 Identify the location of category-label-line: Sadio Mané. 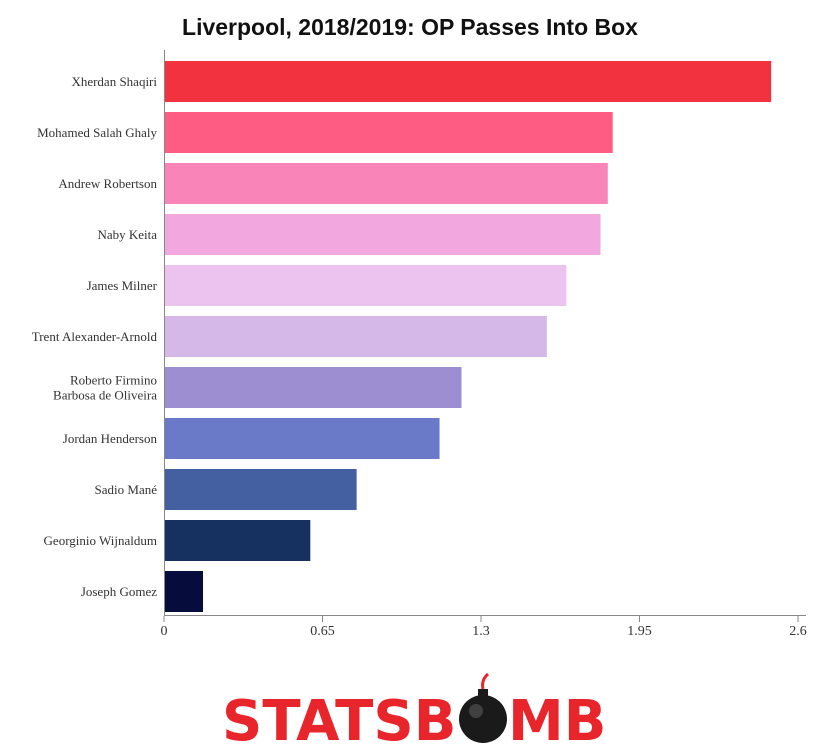
(126, 489).